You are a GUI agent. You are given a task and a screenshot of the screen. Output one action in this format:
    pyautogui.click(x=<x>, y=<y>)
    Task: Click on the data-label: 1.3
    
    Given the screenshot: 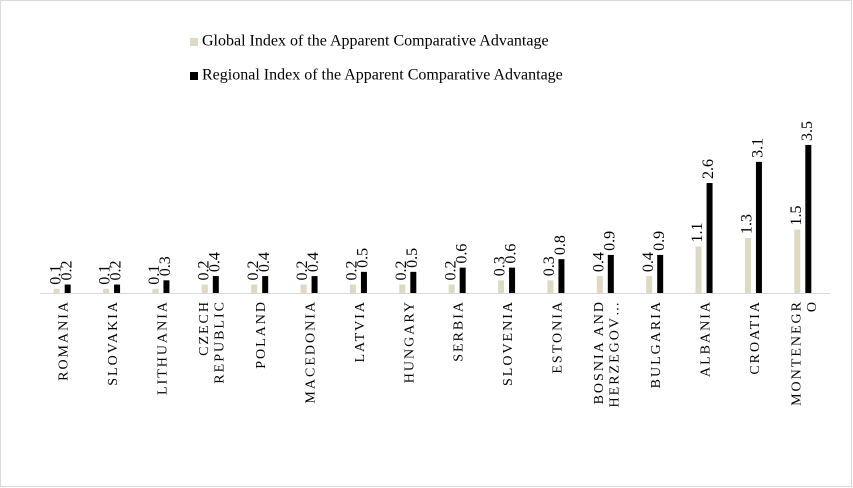 What is the action you would take?
    pyautogui.click(x=747, y=224)
    